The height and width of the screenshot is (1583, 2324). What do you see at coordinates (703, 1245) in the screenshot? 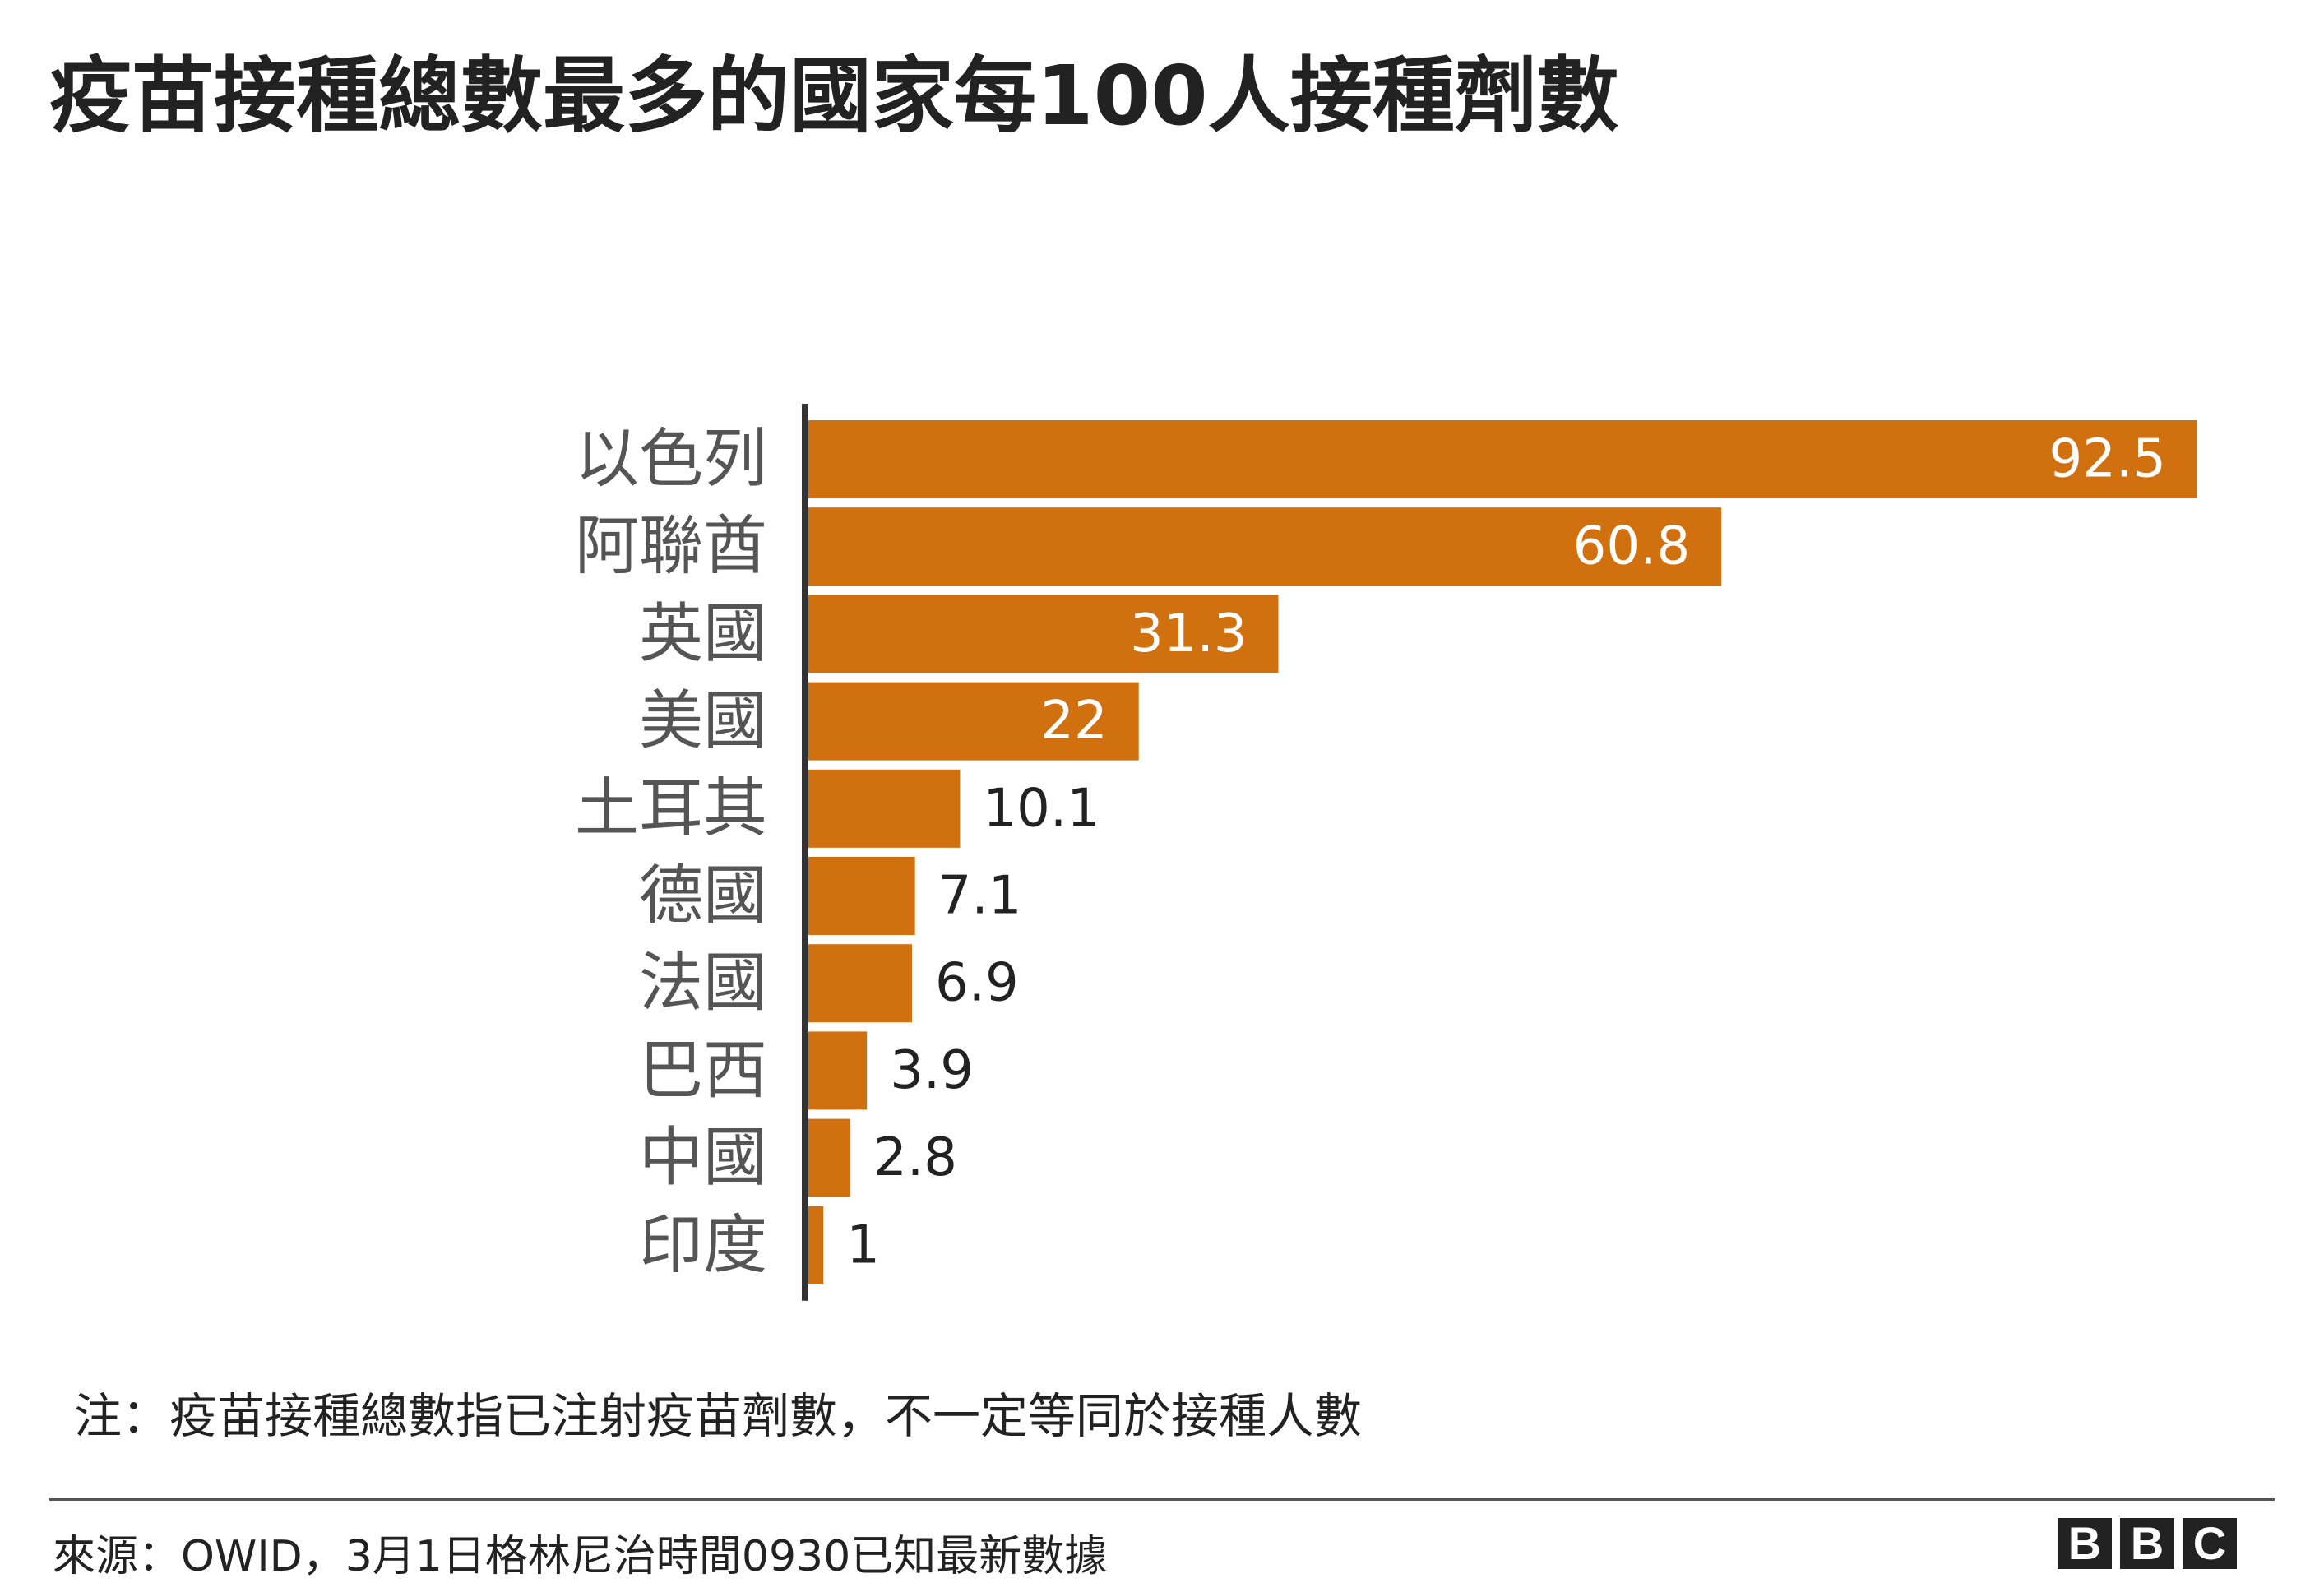
I see `category-label: 印度` at bounding box center [703, 1245].